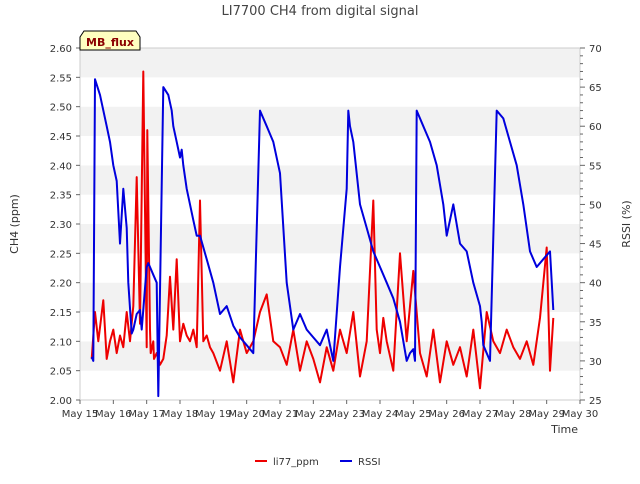  What do you see at coordinates (61, 196) in the screenshot?
I see `y-tick-label-left: 2.35` at bounding box center [61, 196].